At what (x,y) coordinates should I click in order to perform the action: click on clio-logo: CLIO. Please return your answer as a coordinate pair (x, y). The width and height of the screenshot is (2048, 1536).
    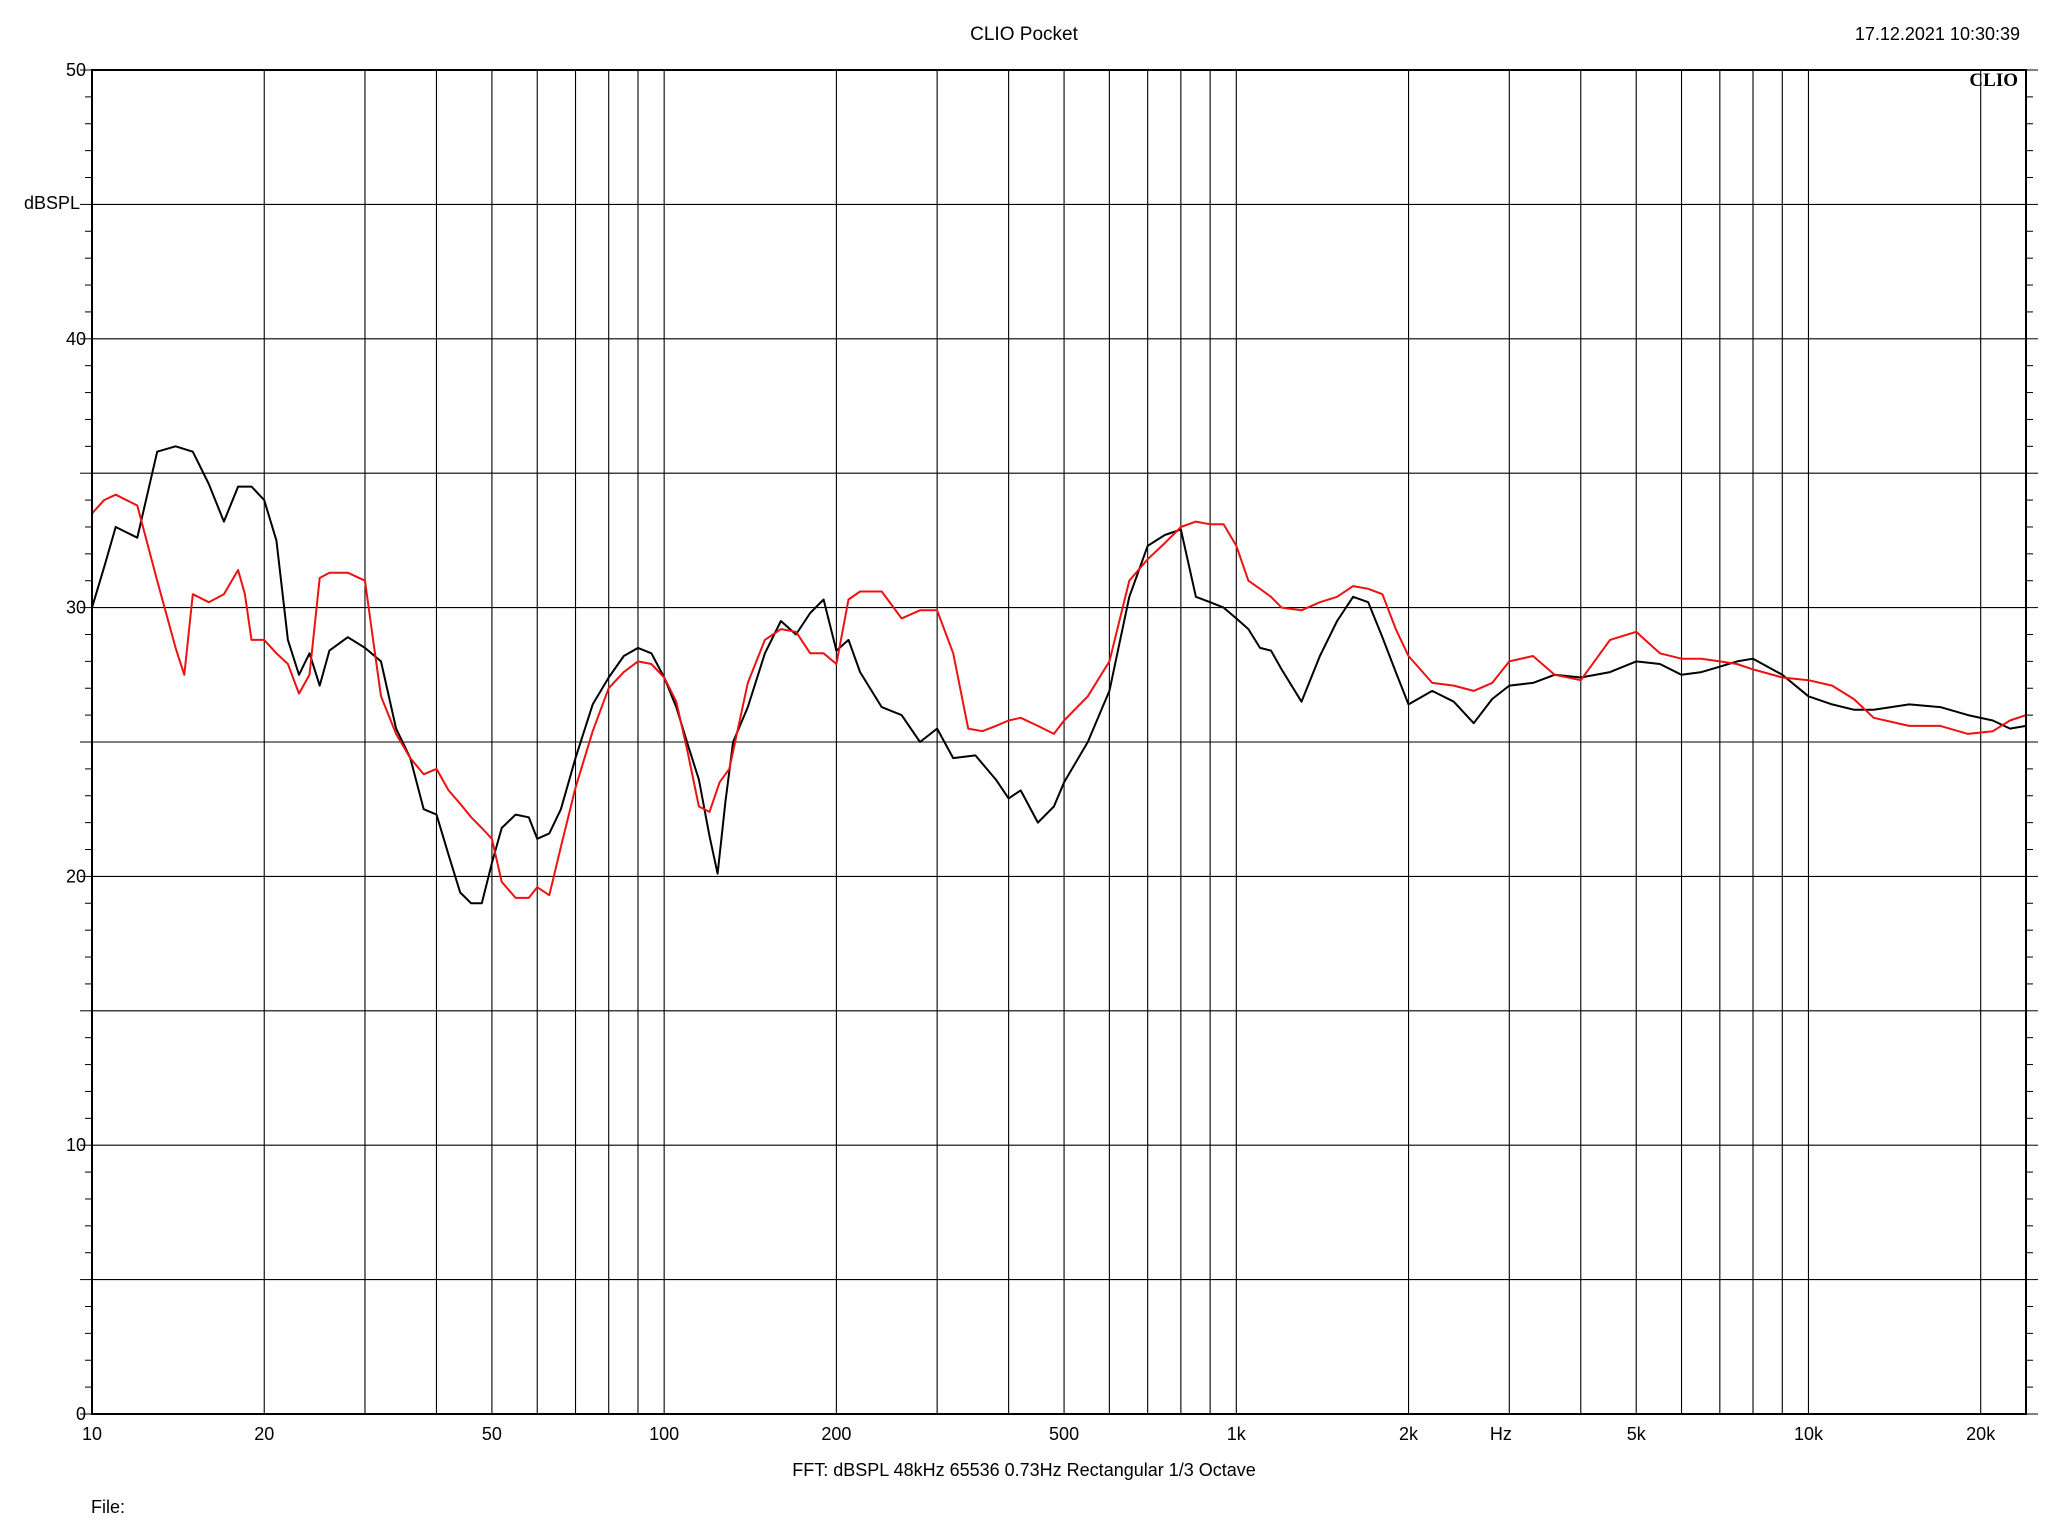
    Looking at the image, I should click on (1993, 80).